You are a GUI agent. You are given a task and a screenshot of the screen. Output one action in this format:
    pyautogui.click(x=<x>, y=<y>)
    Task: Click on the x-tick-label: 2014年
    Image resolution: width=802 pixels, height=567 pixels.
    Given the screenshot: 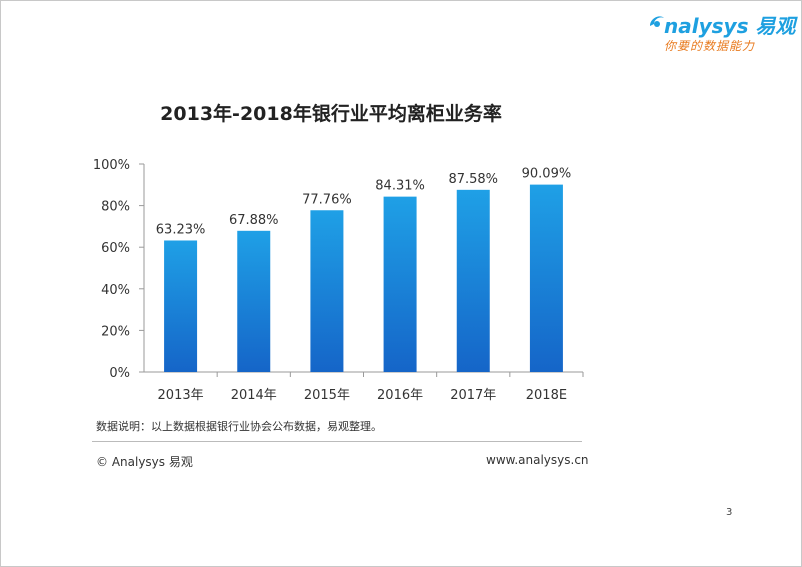 What is the action you would take?
    pyautogui.click(x=254, y=395)
    